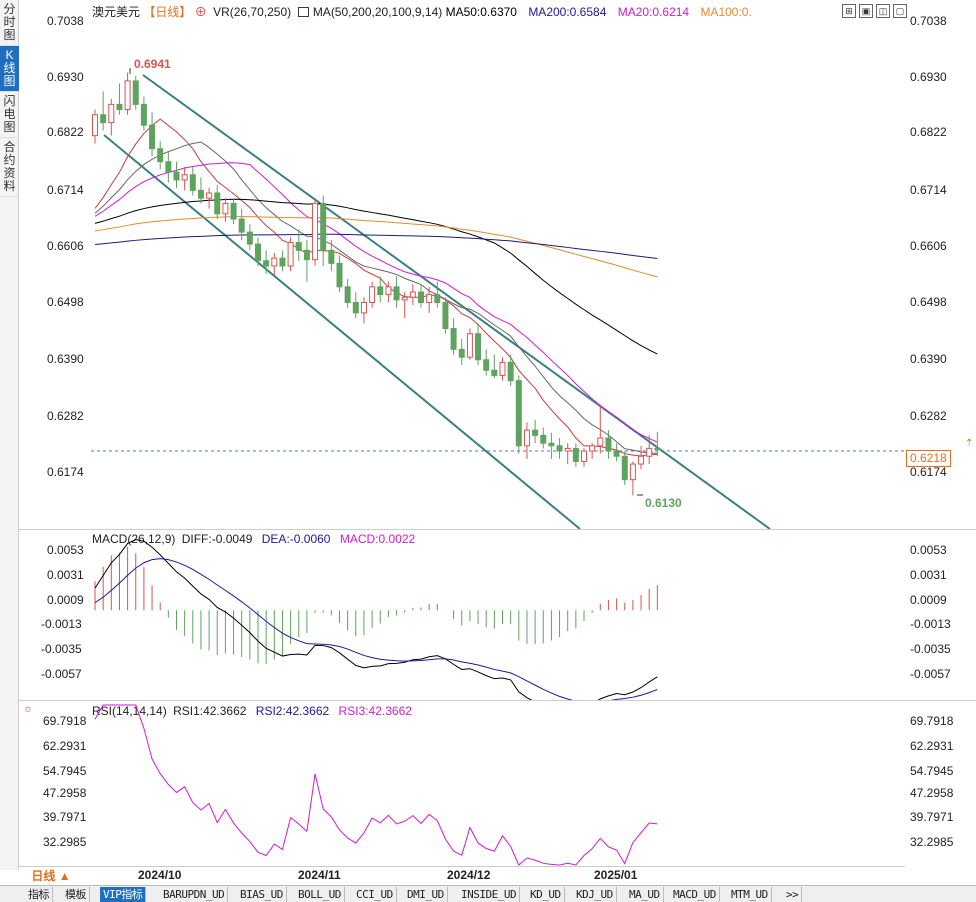 This screenshot has width=976, height=902. What do you see at coordinates (9, 115) in the screenshot?
I see `tab-flash: 闪电图` at bounding box center [9, 115].